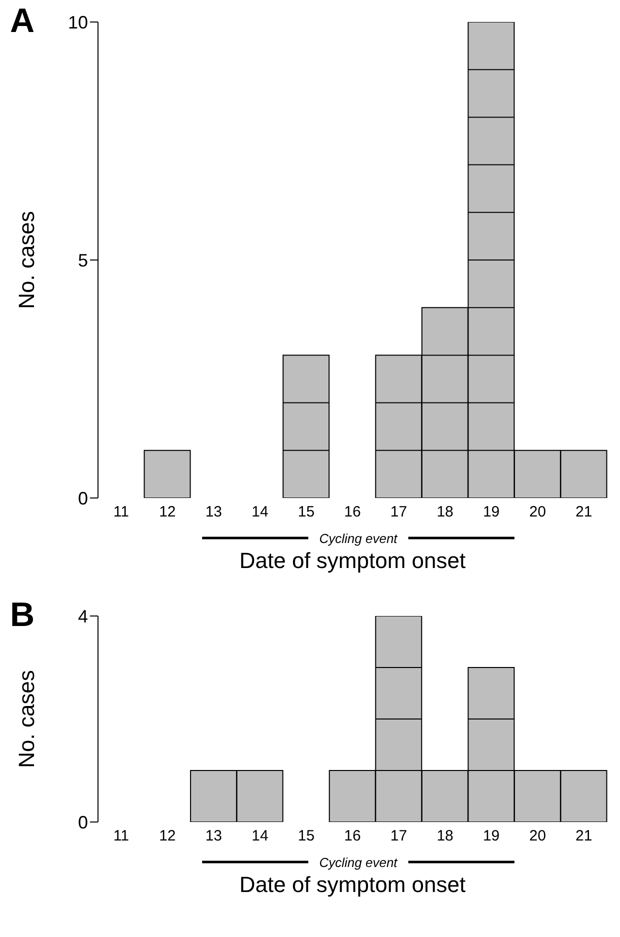  I want to click on chart-title: B, so click(22, 615).